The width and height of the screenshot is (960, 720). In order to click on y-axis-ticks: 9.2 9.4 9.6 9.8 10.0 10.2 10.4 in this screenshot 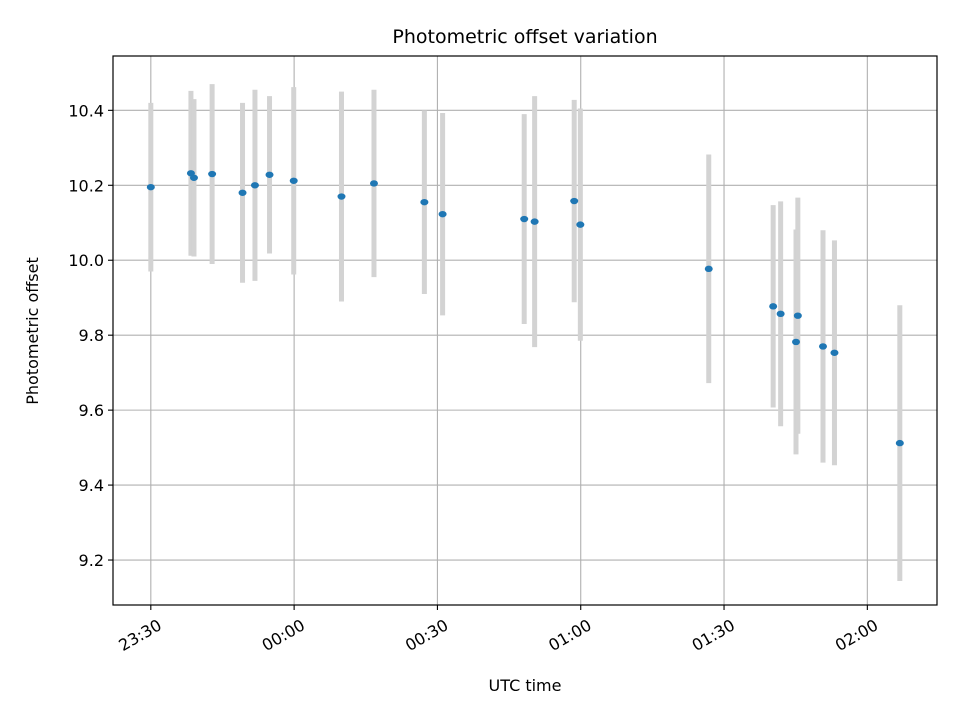, I will do `click(90, 335)`.